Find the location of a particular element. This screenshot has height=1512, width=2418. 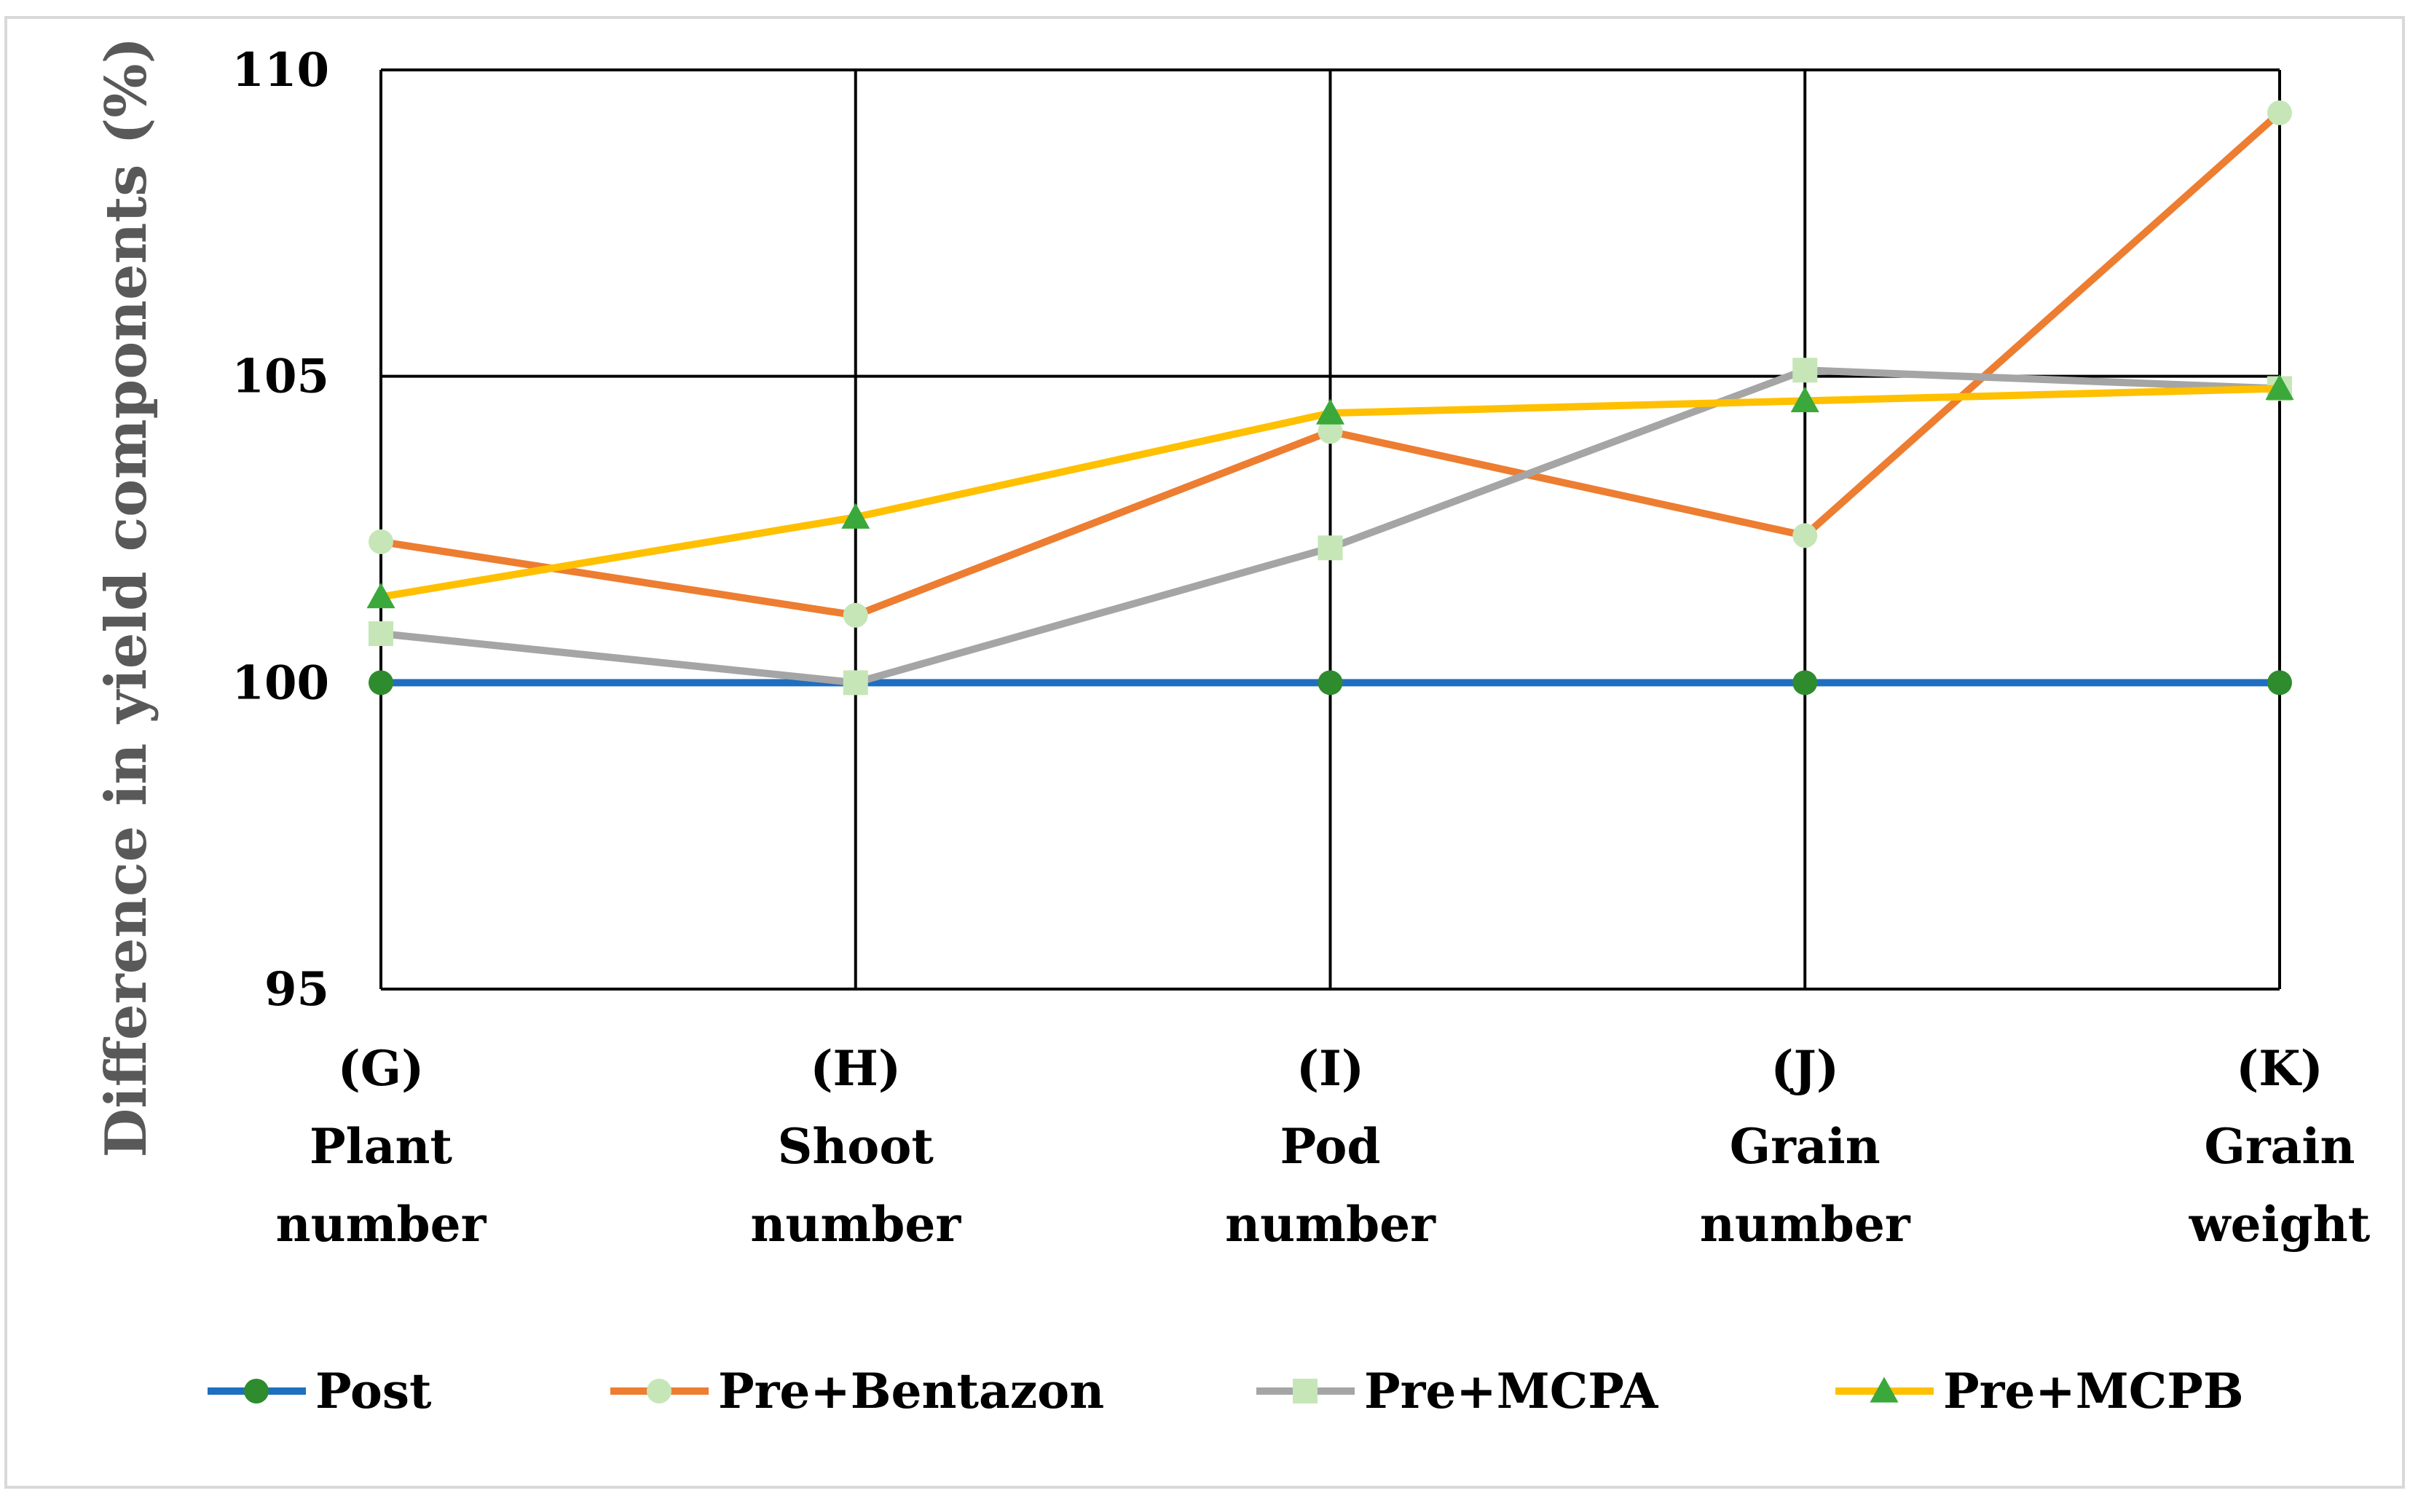

legend-item-pre-mcpb: Pre+MCPB is located at coordinates (2040, 1391).